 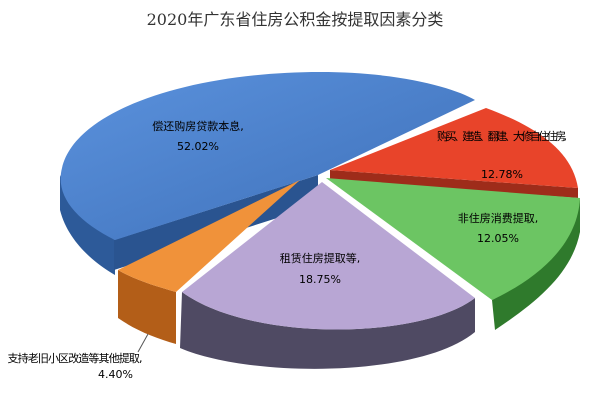 I want to click on label-other: 支持老旧小区改造等其他提取,, so click(x=75, y=358).